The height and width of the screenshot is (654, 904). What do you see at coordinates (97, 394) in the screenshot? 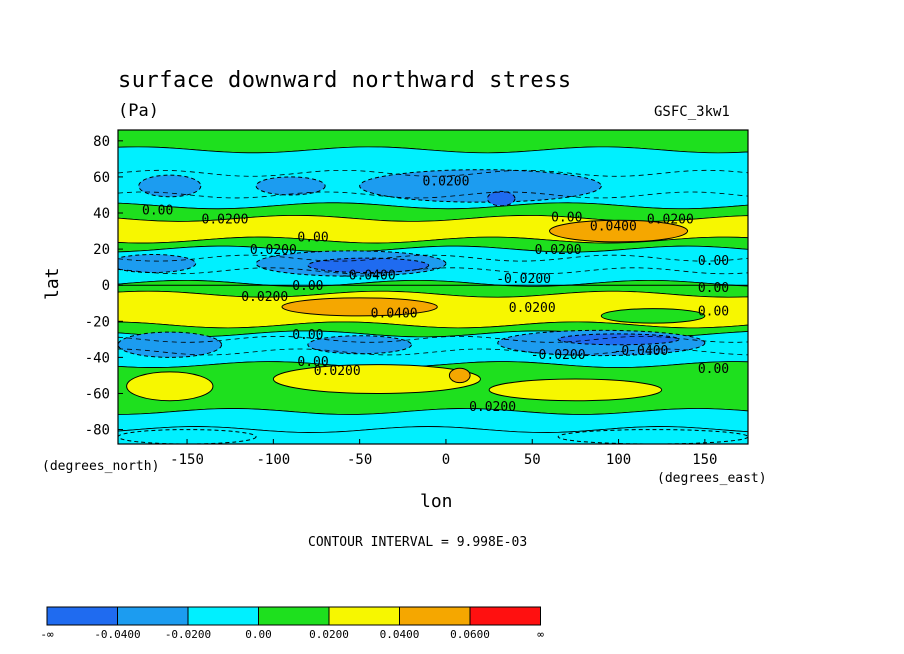
I see `y-tick-label: -60` at bounding box center [97, 394].